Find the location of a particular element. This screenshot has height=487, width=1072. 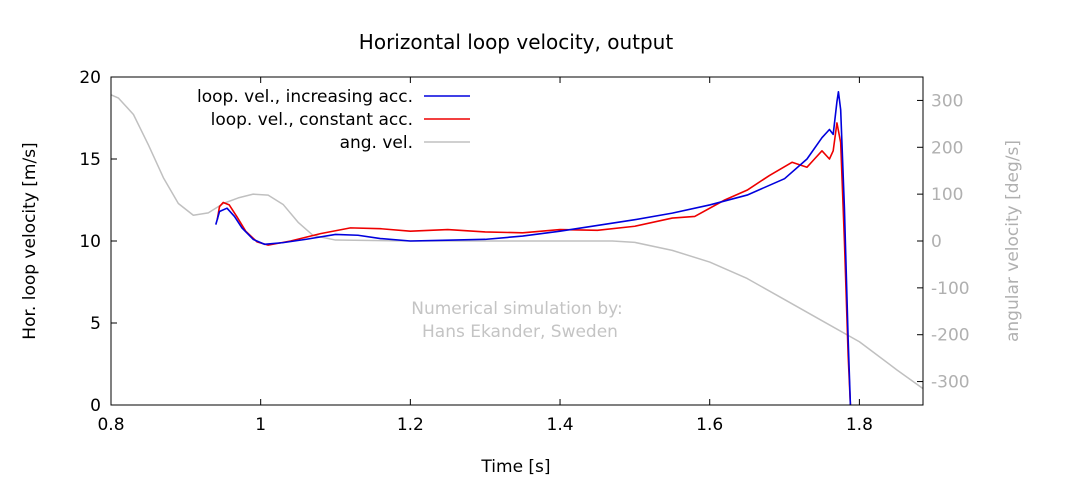

y2-tick-label: 200 is located at coordinates (947, 148).